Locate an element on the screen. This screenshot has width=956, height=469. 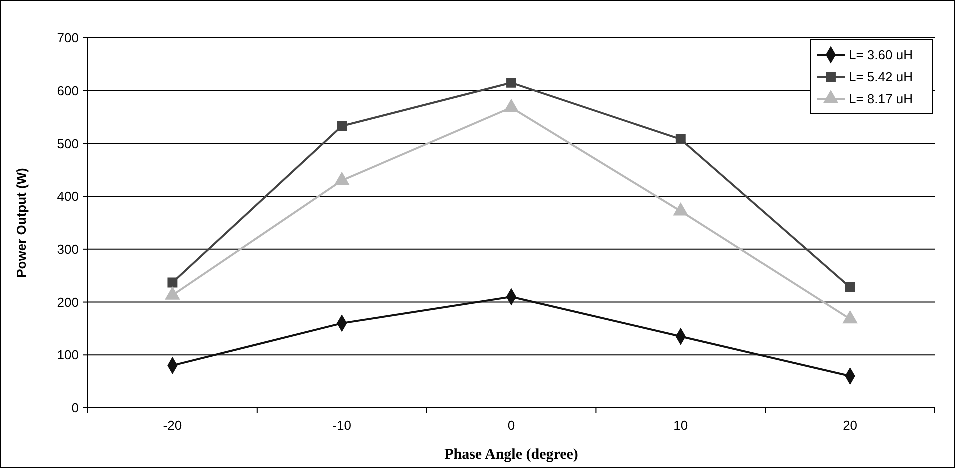
x-tick-label: 20 is located at coordinates (850, 425).